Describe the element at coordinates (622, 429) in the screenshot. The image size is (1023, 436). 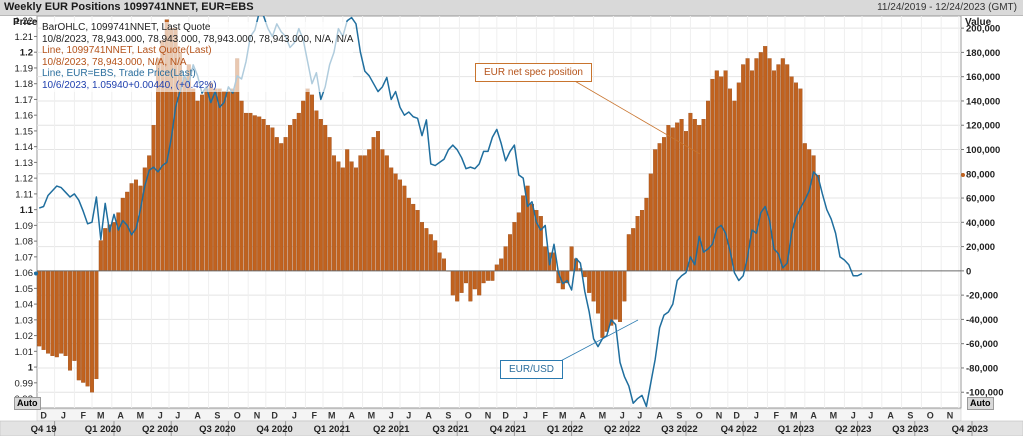
I see `quarter-label: Q2 2022` at that location.